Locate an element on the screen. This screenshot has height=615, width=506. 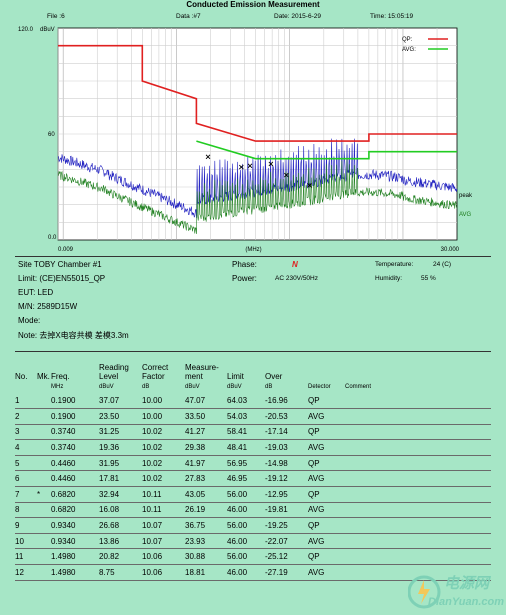
phase-value: N is located at coordinates (295, 264).